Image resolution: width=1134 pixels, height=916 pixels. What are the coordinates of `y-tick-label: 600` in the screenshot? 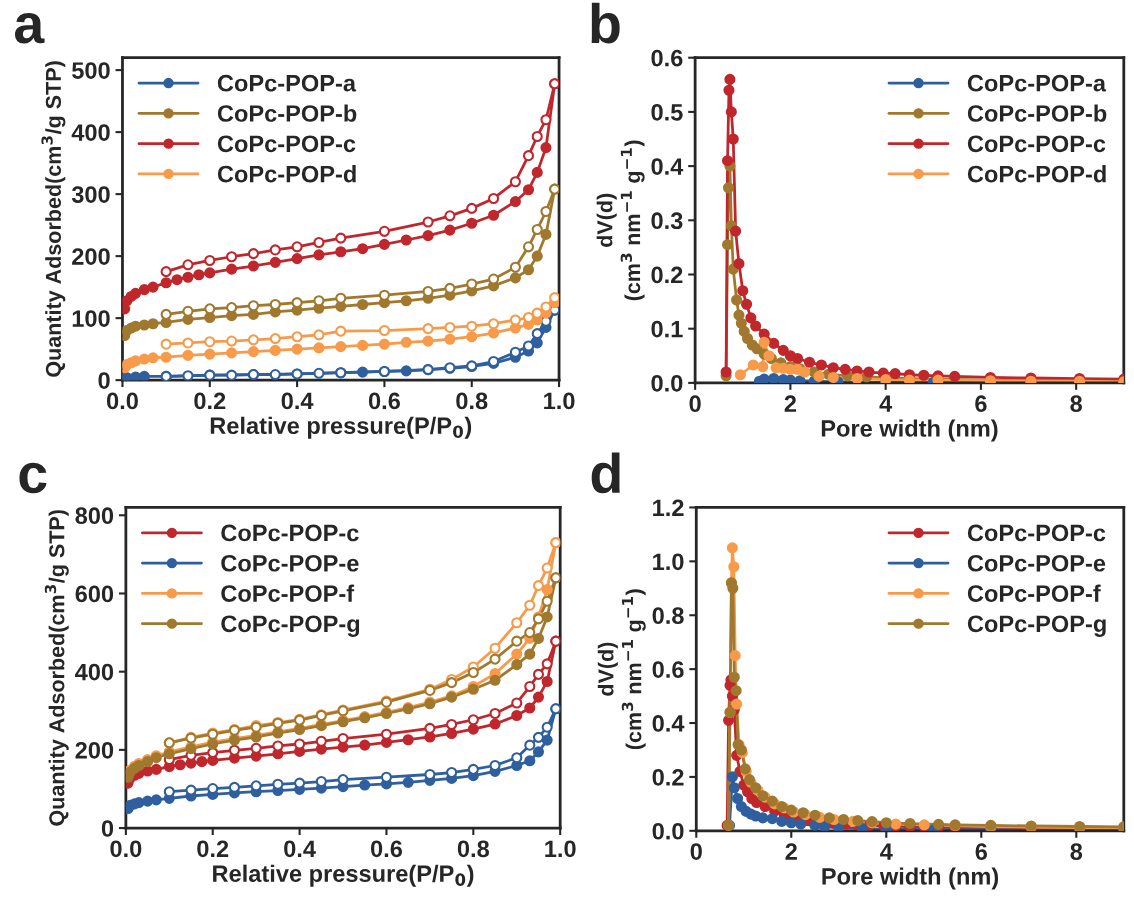 It's located at (94, 594).